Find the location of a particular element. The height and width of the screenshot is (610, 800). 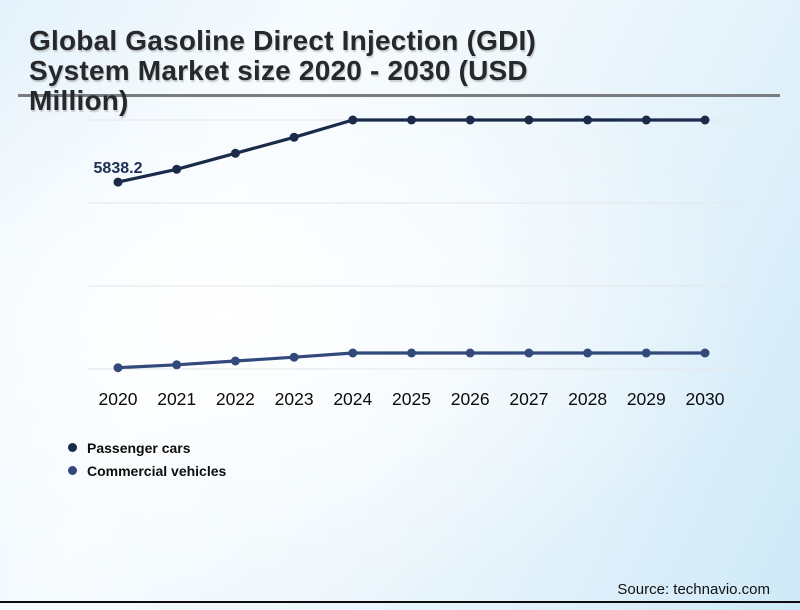

legend-label: Passenger cars is located at coordinates (139, 447).